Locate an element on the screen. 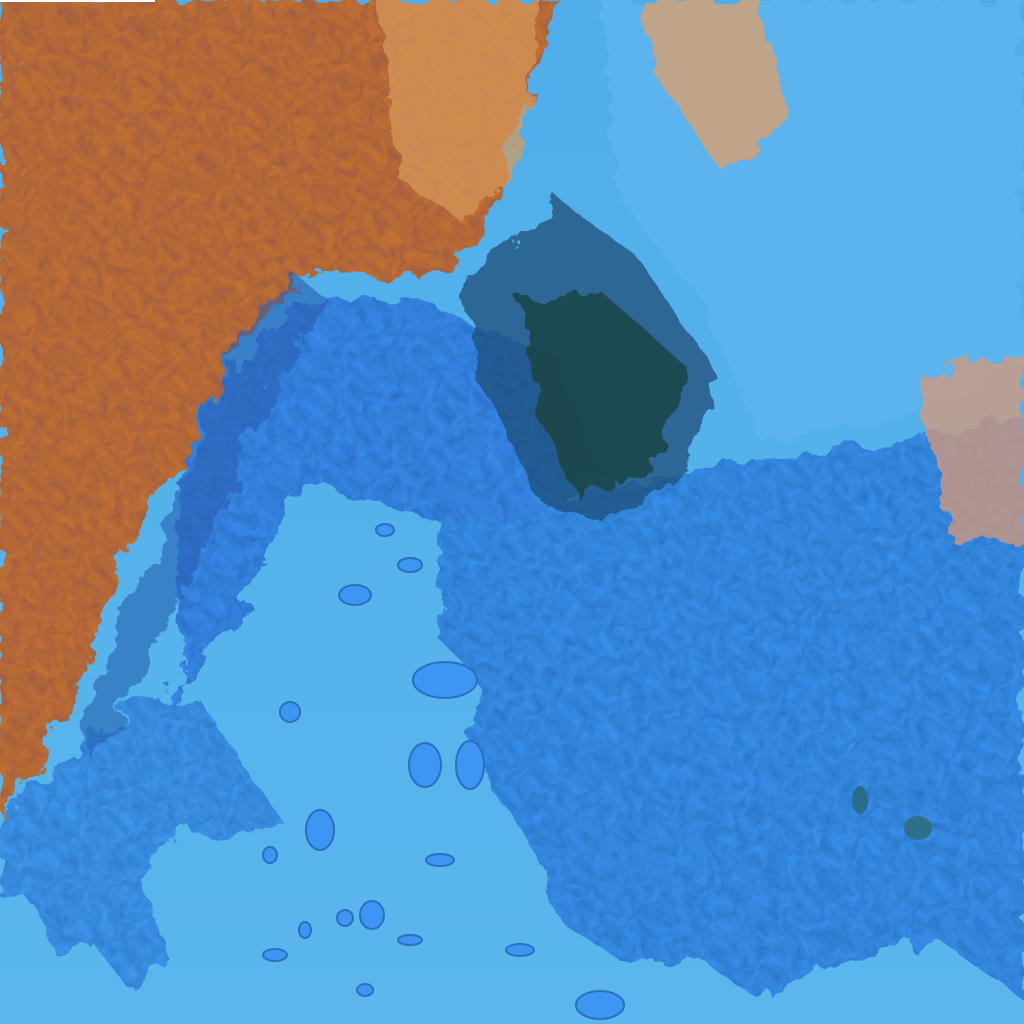  coastal-shadow is located at coordinates (205, 520).